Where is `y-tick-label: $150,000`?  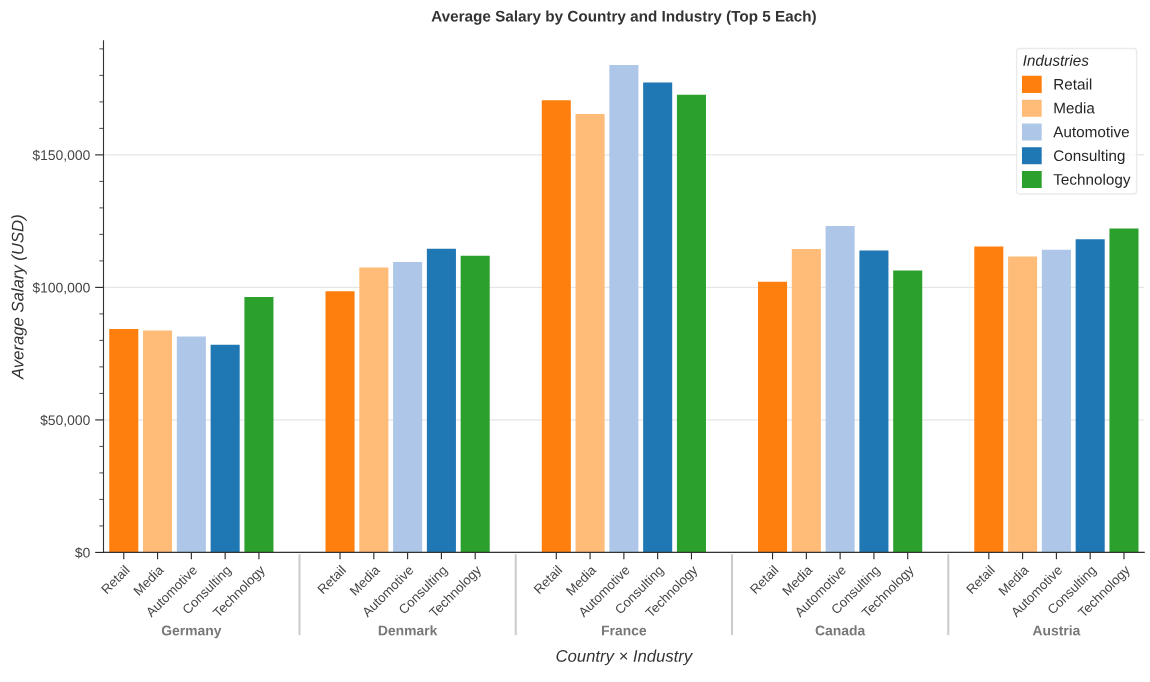
y-tick-label: $150,000 is located at coordinates (61, 155).